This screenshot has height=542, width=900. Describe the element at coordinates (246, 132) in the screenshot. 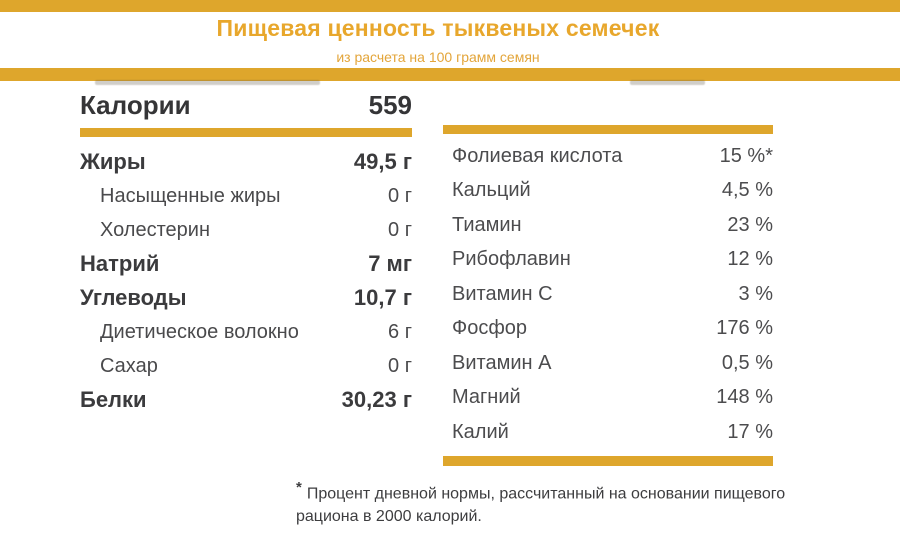

I see `calories-divider-bar` at that location.